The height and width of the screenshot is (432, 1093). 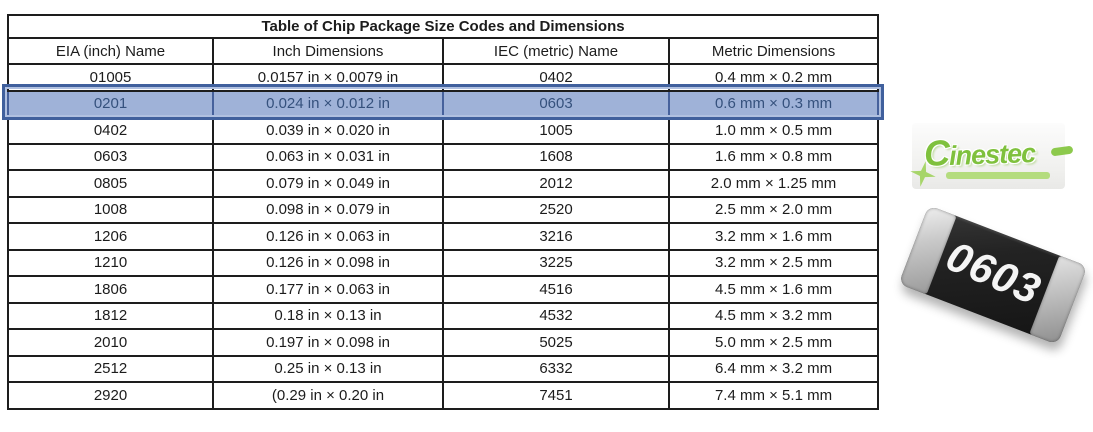 What do you see at coordinates (328, 103) in the screenshot?
I see `table-cell: 0.024 in × 0.012 in` at bounding box center [328, 103].